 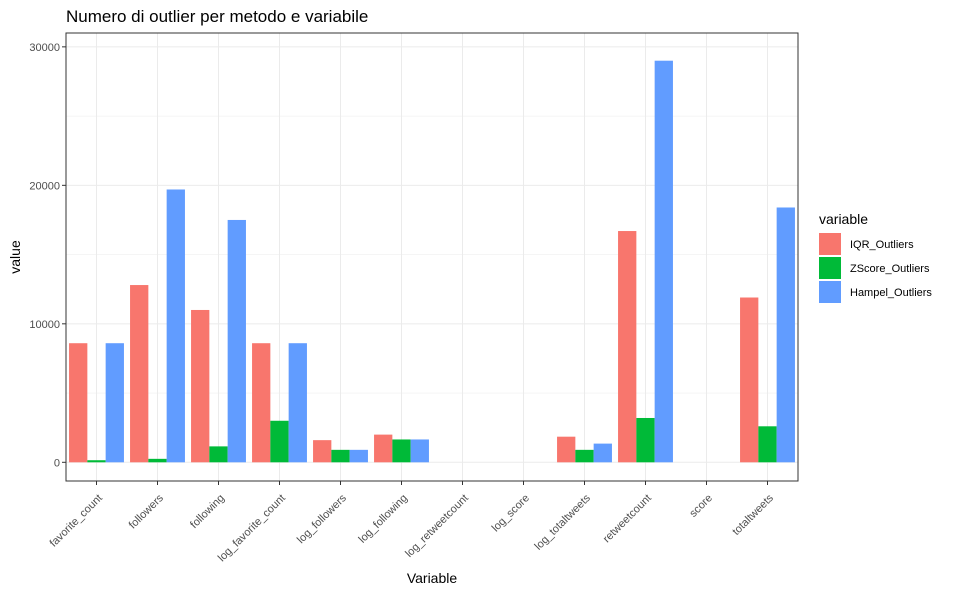 What do you see at coordinates (217, 16) in the screenshot?
I see `chart-title: Numero di outlier per metodo e variabile` at bounding box center [217, 16].